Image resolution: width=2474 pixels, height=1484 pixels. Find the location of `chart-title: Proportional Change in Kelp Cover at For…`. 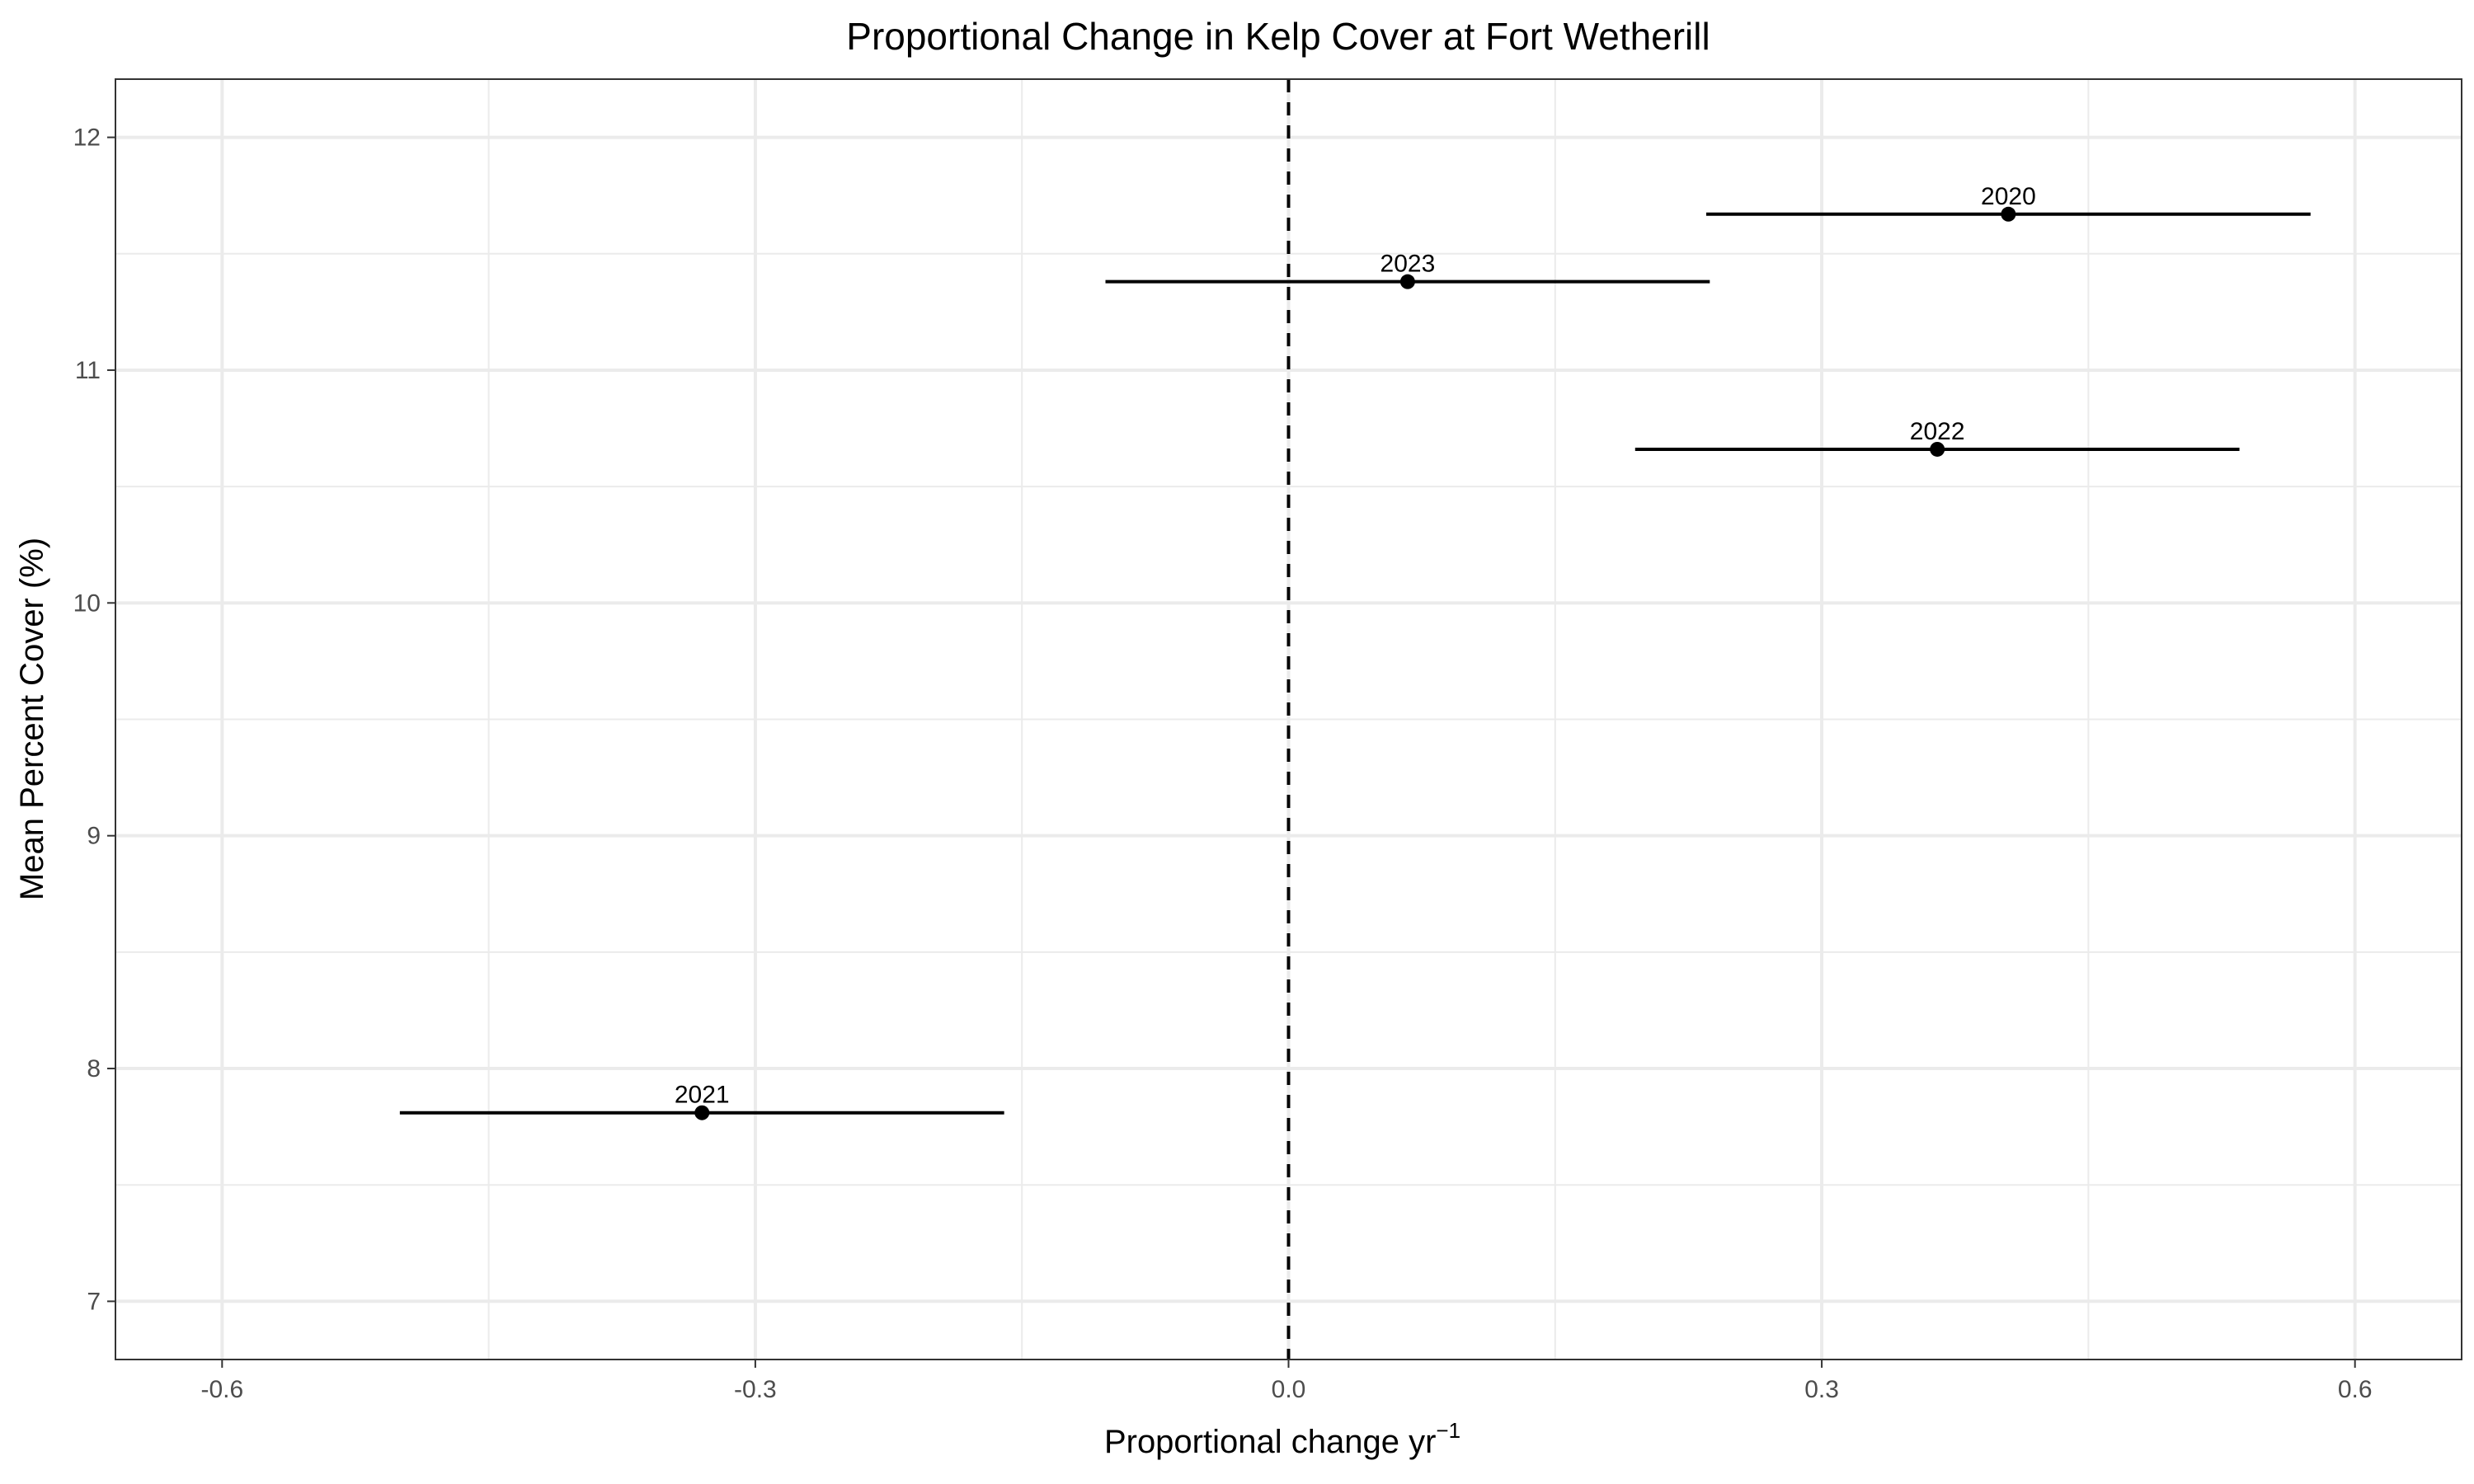

chart-title: Proportional Change in Kelp Cover at For… is located at coordinates (1278, 36).